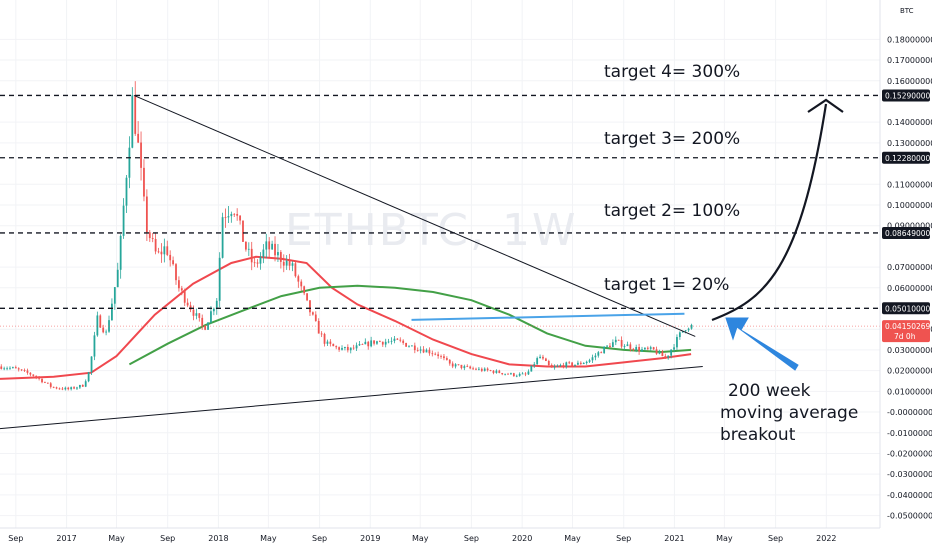 The height and width of the screenshot is (550, 932). Describe the element at coordinates (762, 344) in the screenshot. I see `pointer-arrow` at that location.